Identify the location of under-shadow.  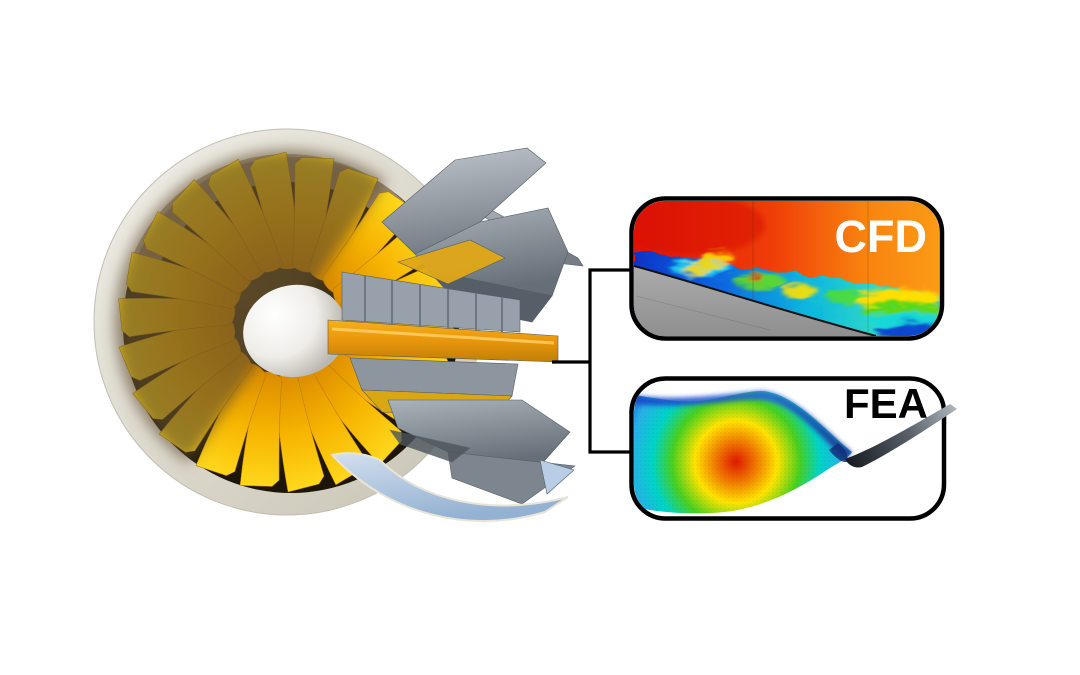
(430, 446).